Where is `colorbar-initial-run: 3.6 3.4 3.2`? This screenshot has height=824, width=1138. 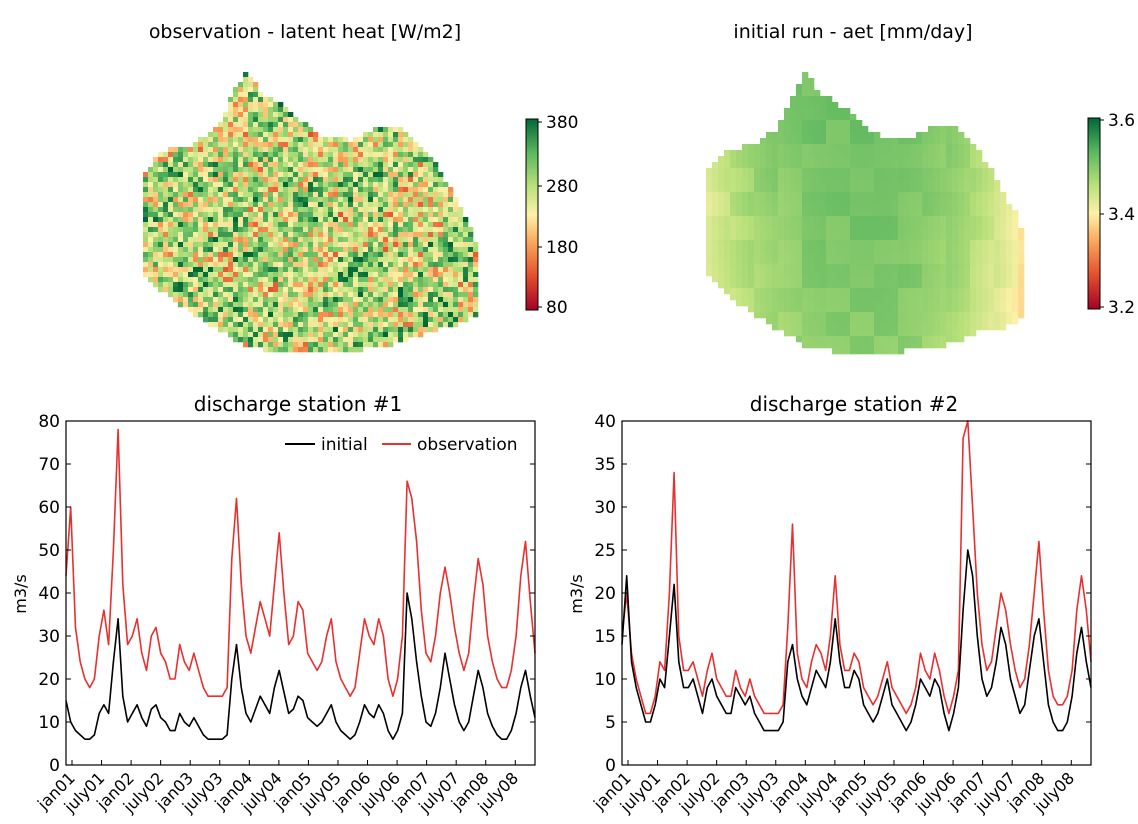 colorbar-initial-run: 3.6 3.4 3.2 is located at coordinates (1111, 214).